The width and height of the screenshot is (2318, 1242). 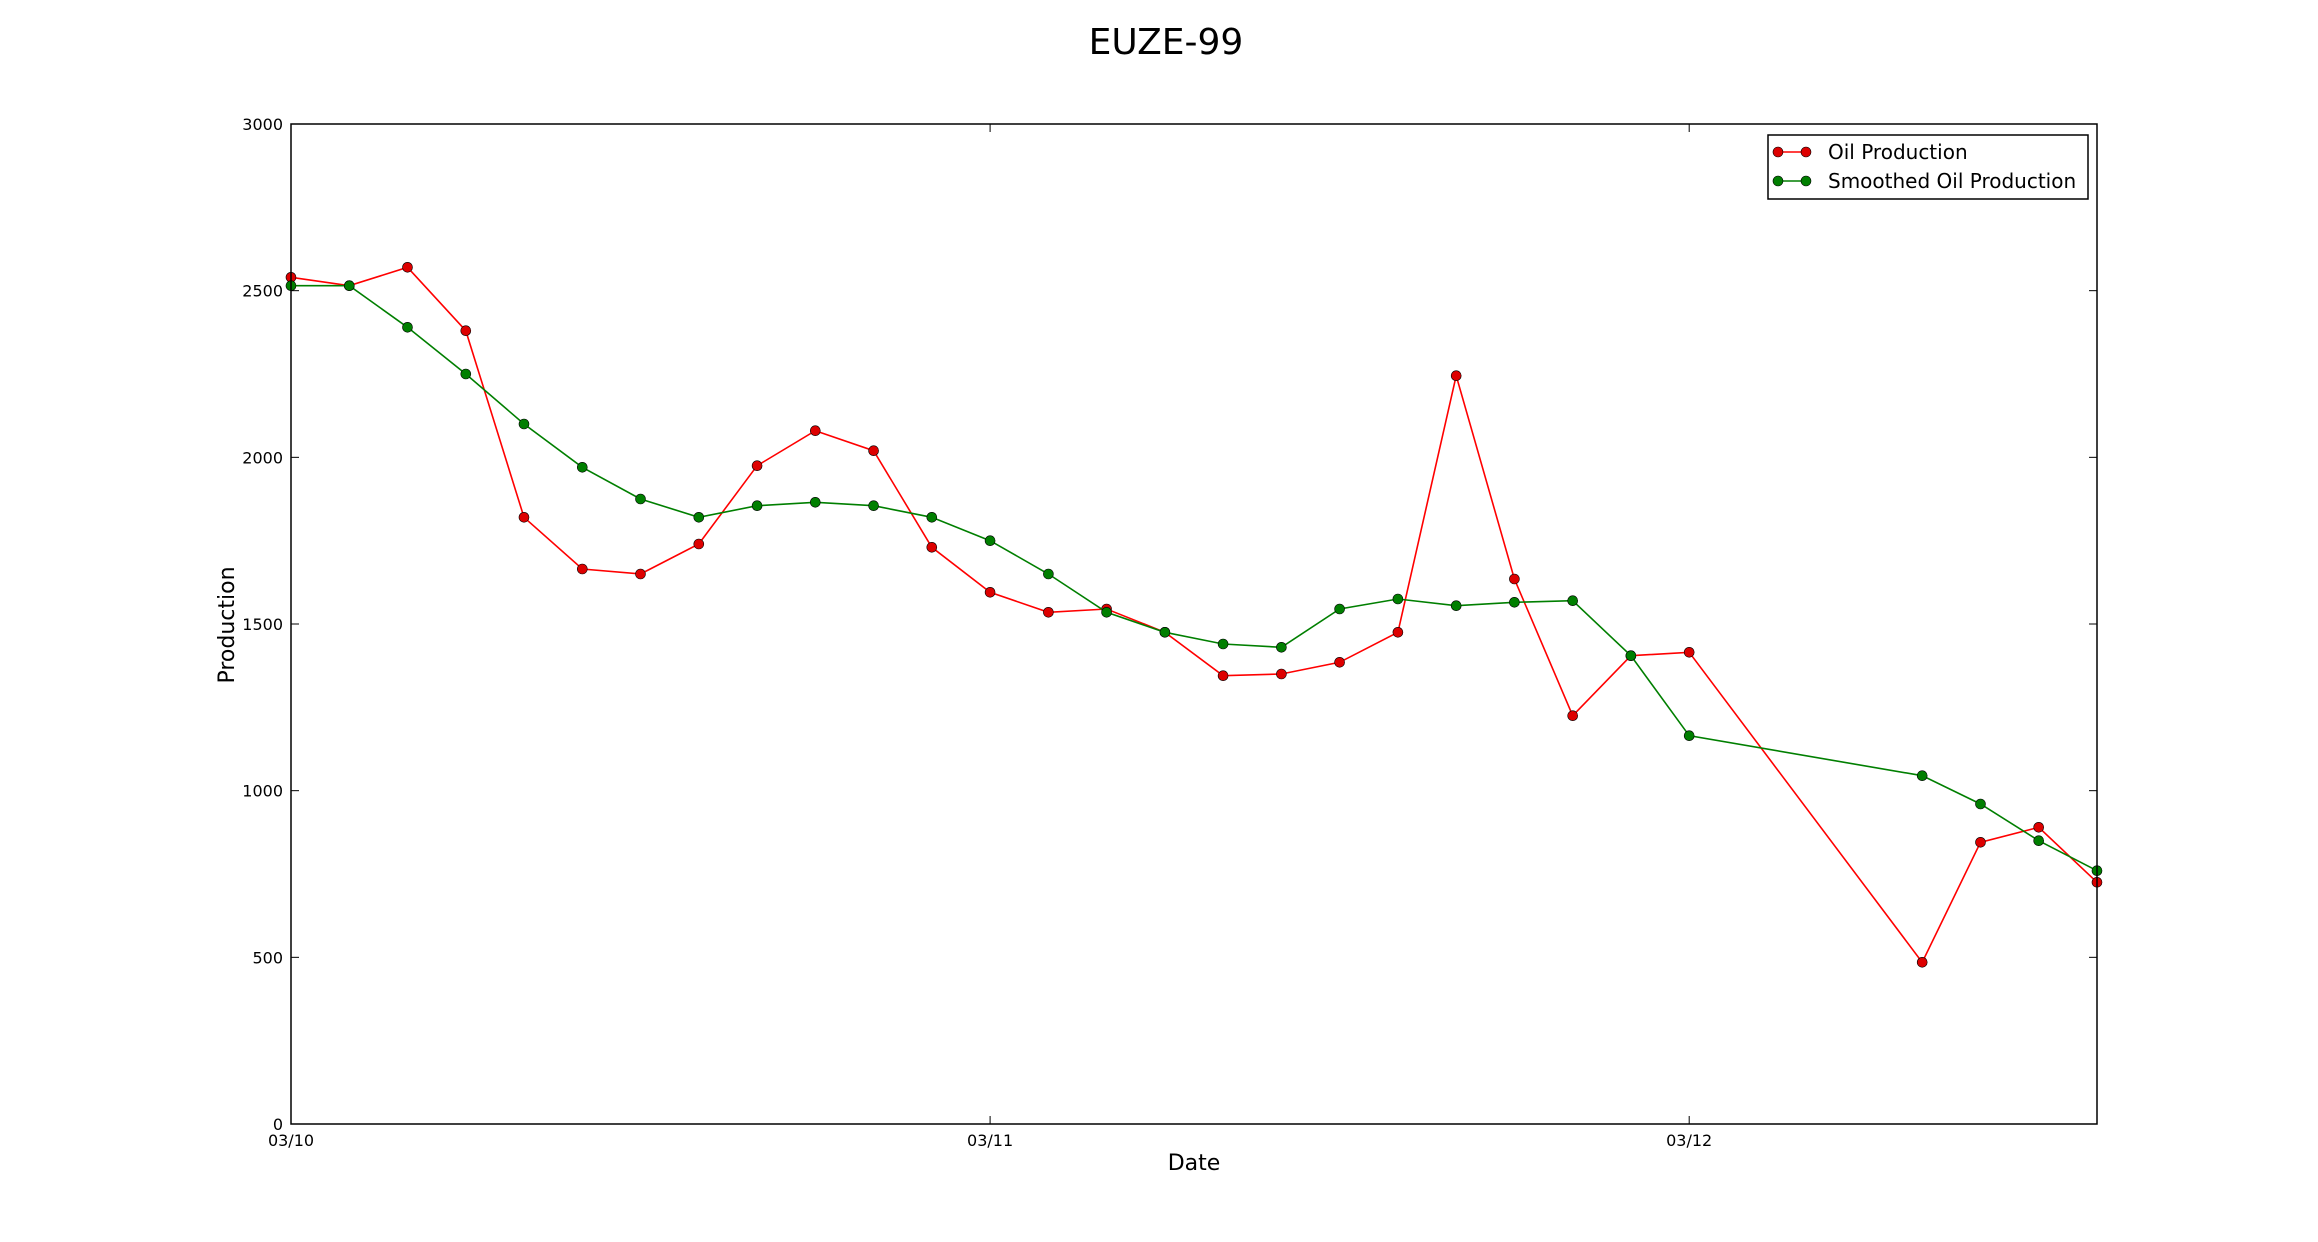 I want to click on chart-title: EUZE-99, so click(x=1166, y=42).